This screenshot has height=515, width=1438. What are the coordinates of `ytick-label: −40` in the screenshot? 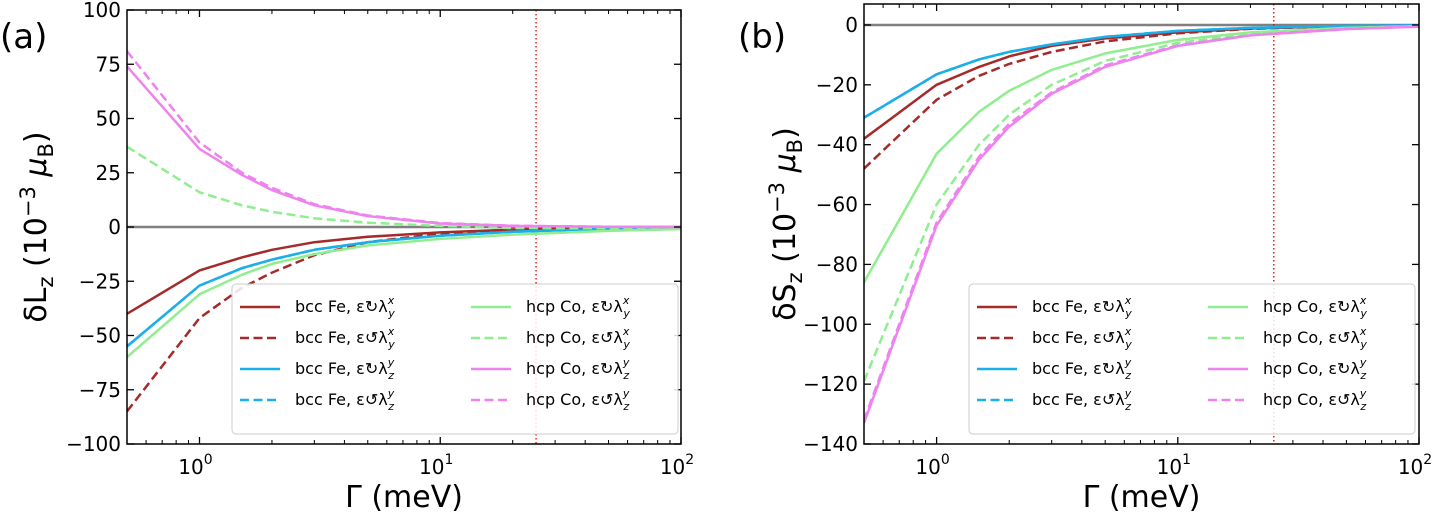 It's located at (837, 145).